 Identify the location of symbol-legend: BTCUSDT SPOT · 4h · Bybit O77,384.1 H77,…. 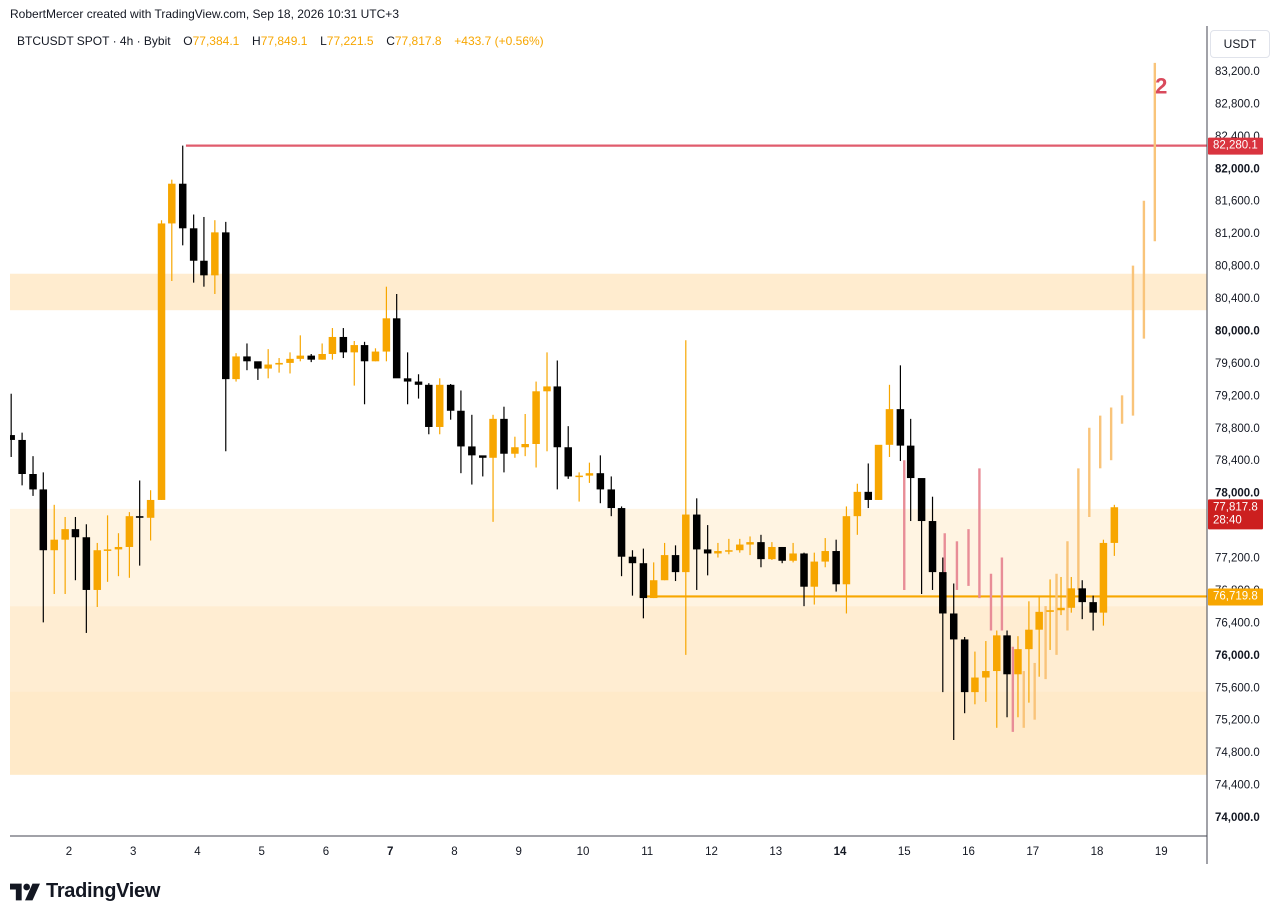
(280, 41).